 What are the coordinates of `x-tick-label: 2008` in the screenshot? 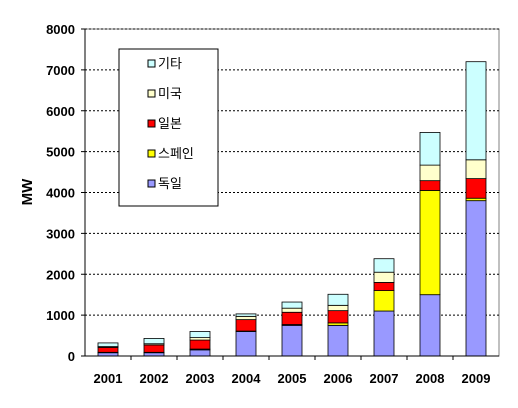 It's located at (430, 378).